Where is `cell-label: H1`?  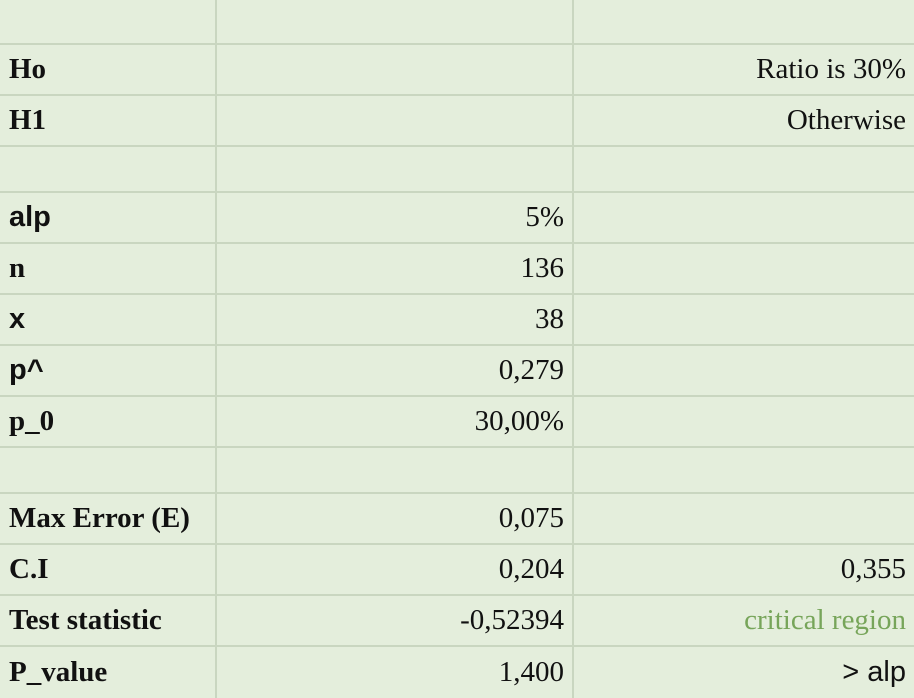 cell-label: H1 is located at coordinates (108, 120).